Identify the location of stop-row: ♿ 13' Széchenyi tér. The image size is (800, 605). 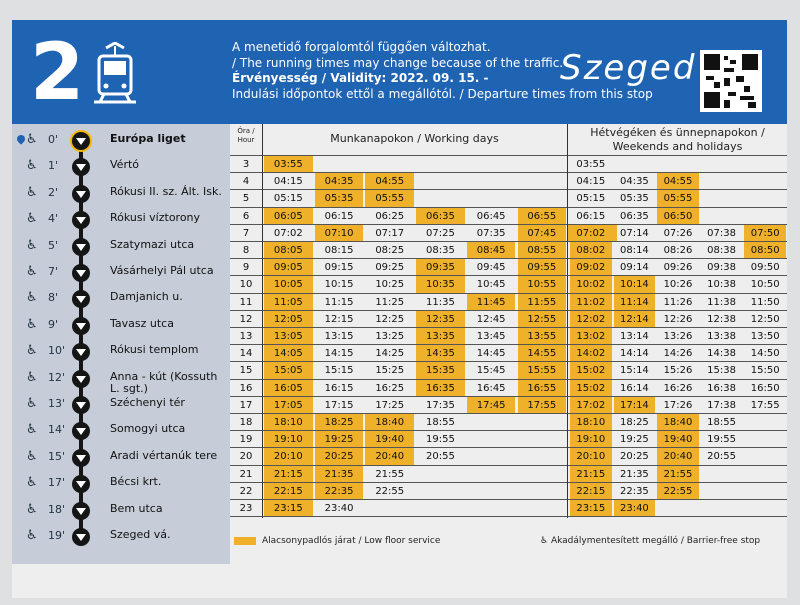
(121, 405).